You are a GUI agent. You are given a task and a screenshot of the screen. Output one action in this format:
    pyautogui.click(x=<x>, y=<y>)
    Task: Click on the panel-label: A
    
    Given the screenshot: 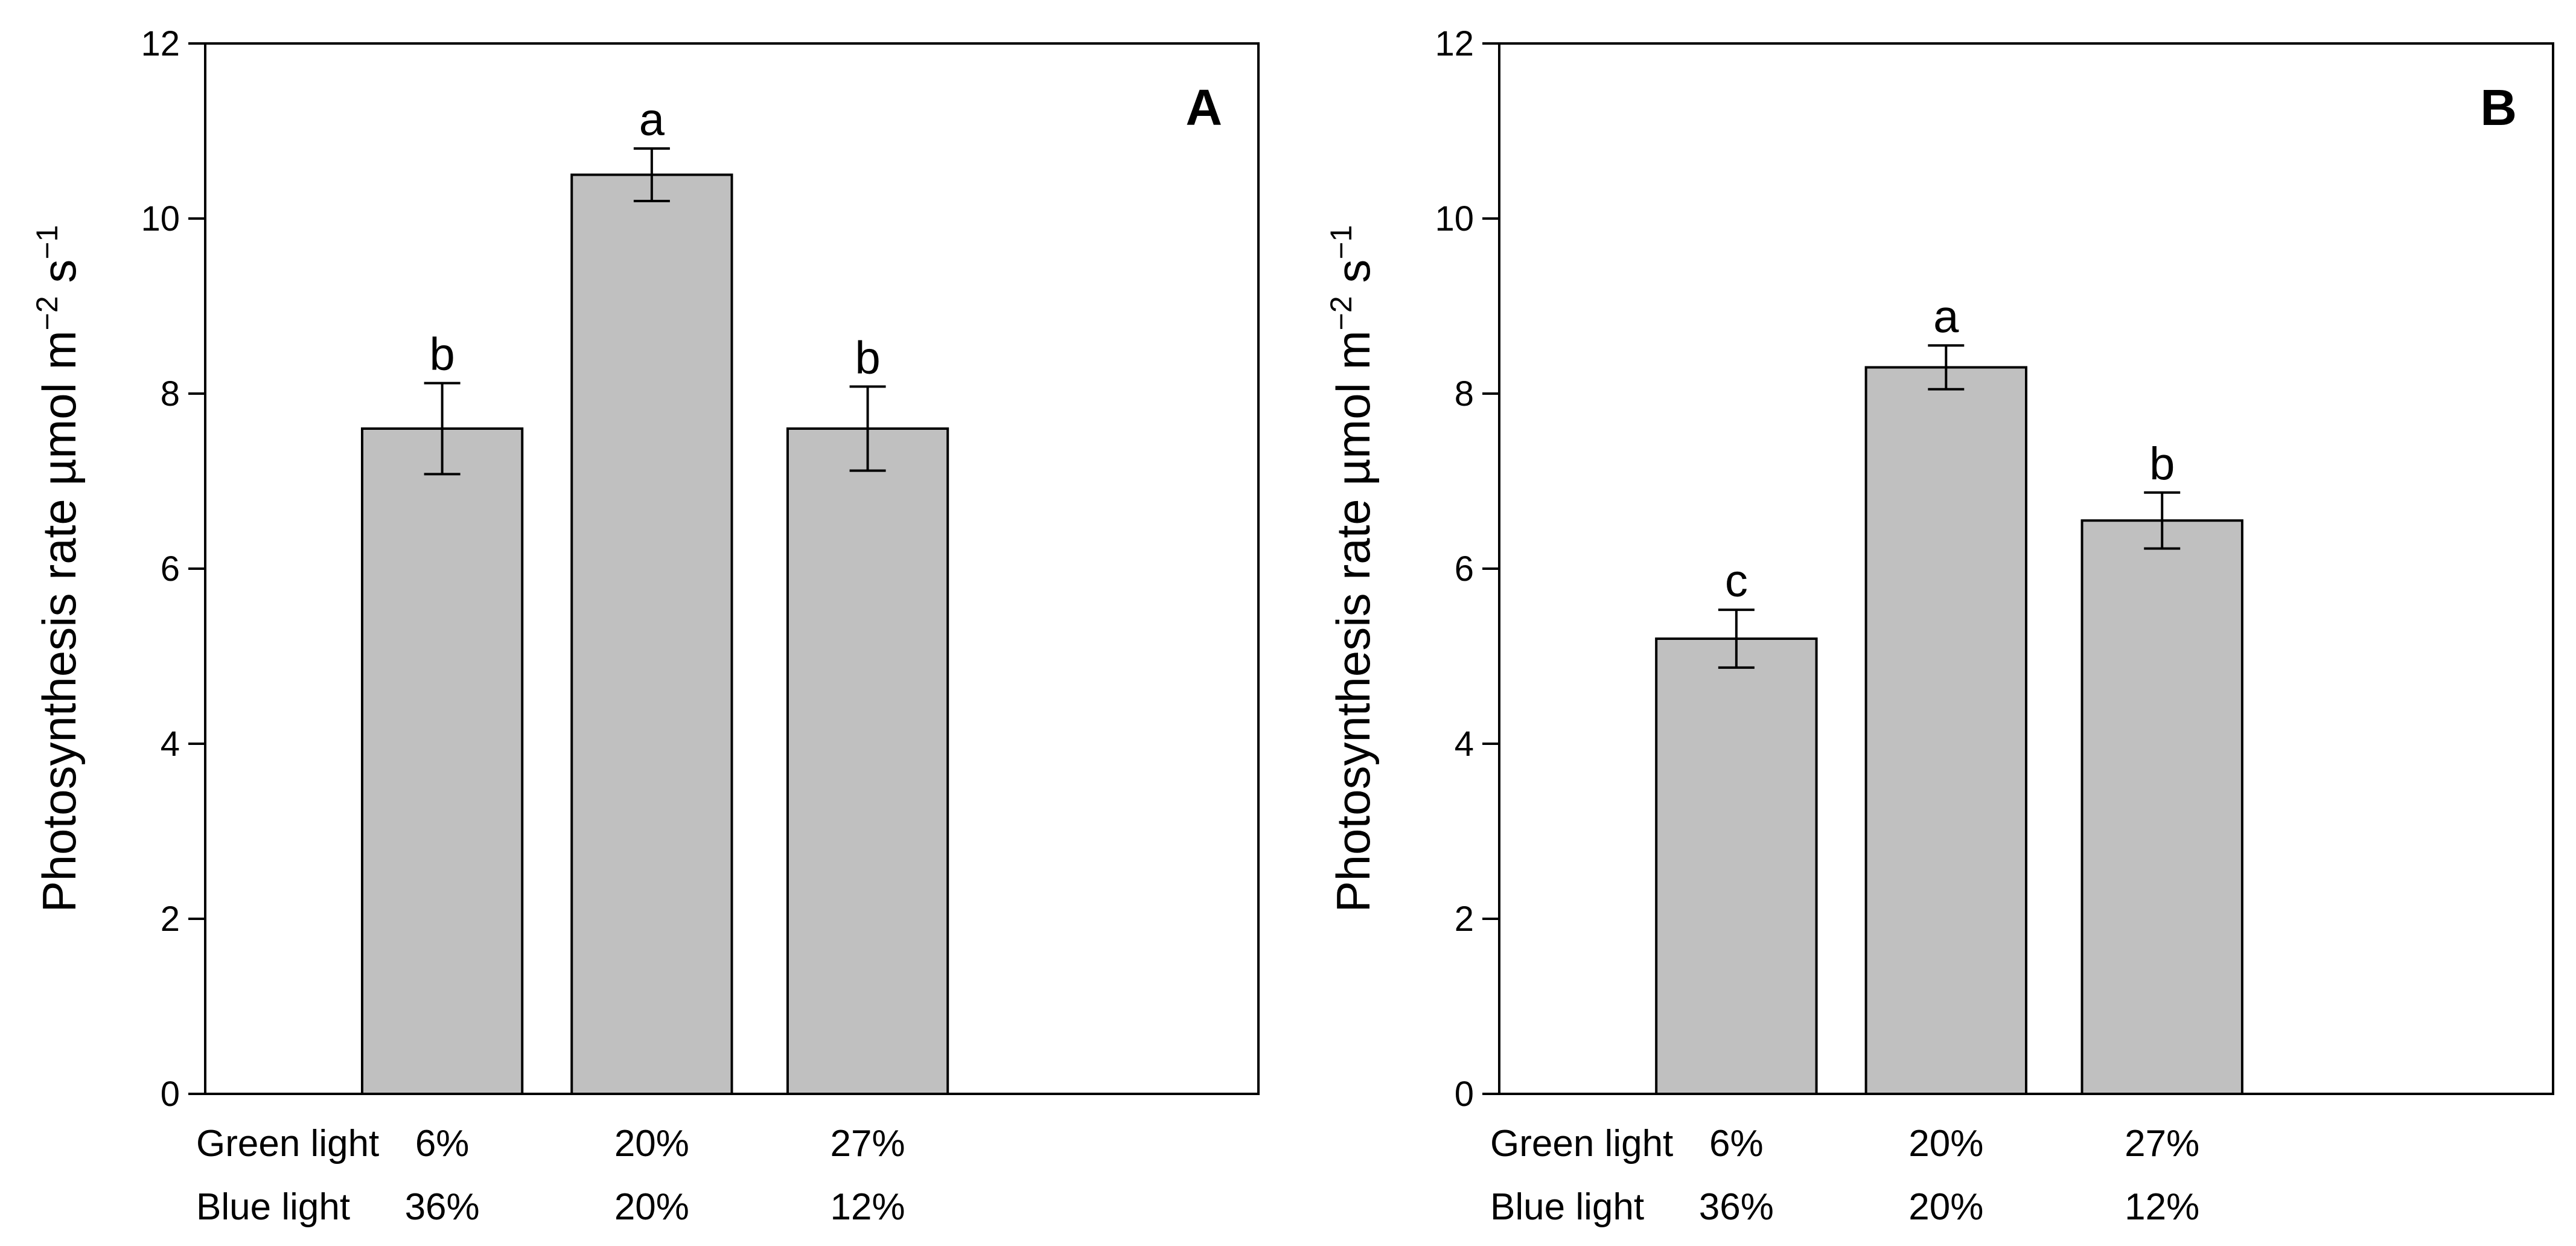 What is the action you would take?
    pyautogui.click(x=1203, y=107)
    